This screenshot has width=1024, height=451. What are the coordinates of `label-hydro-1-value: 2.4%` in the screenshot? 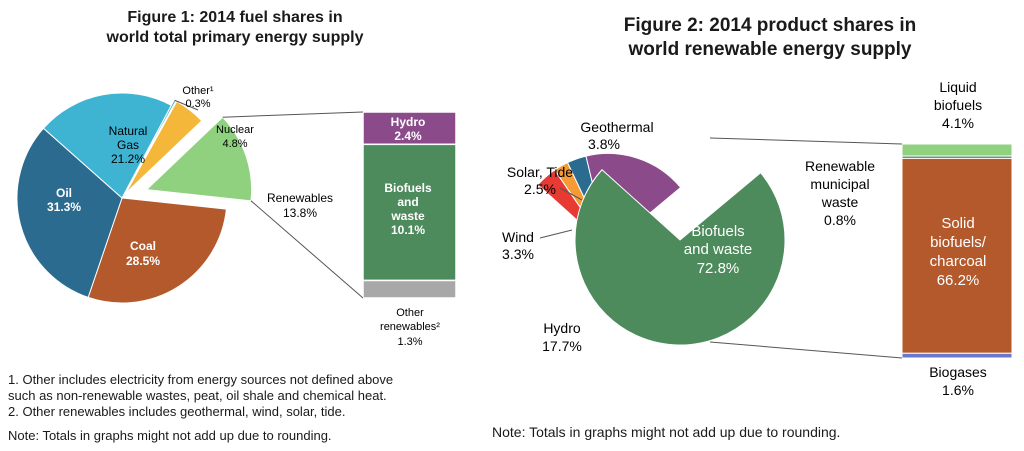 It's located at (408, 136).